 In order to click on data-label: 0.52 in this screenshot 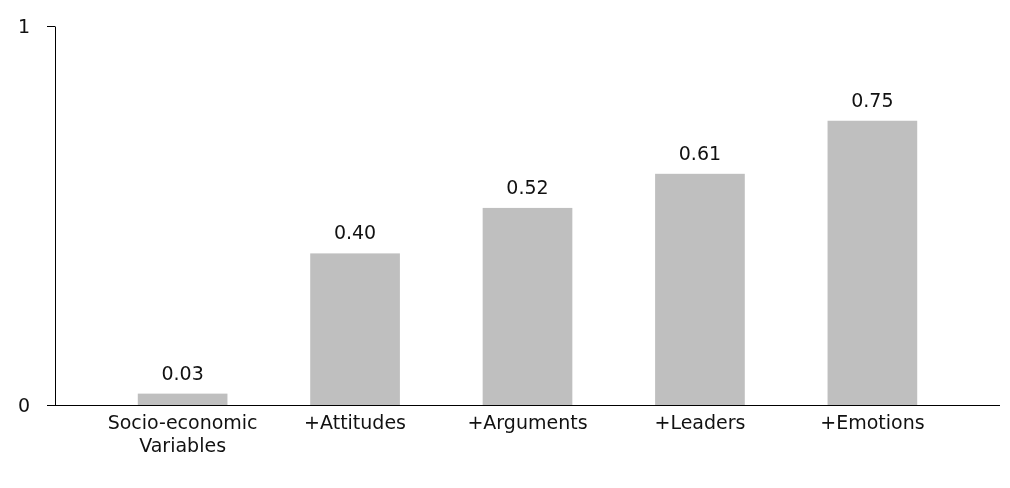, I will do `click(527, 186)`.